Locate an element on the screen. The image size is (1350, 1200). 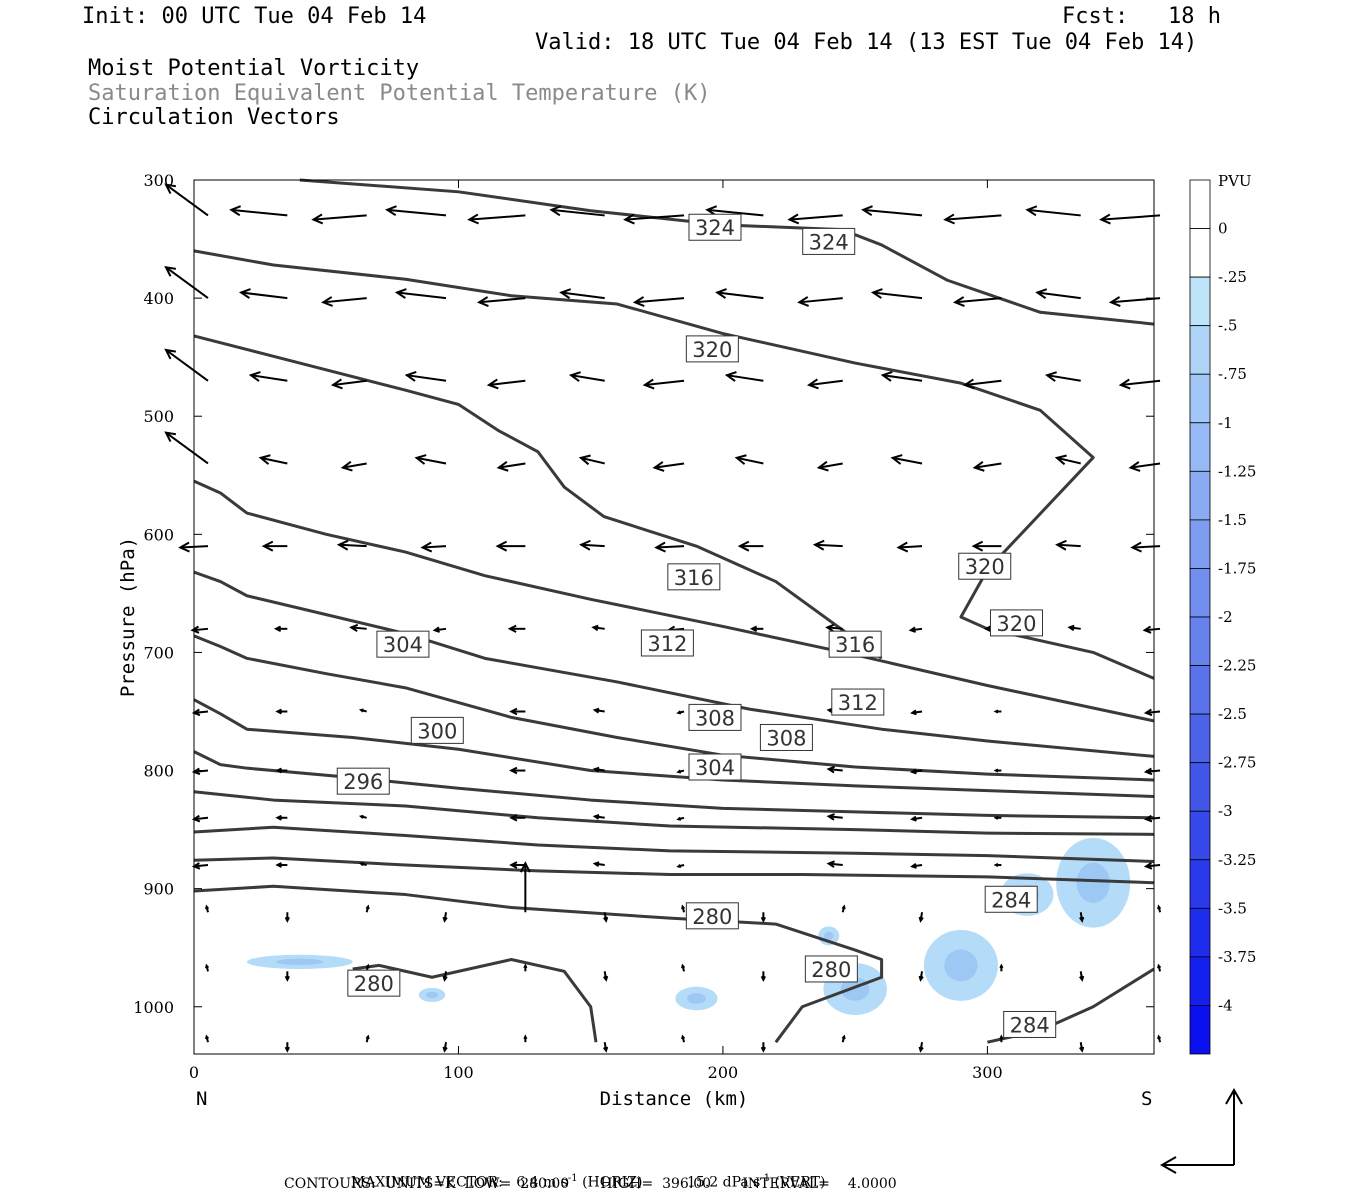
colorbar-label: -2.75 is located at coordinates (1237, 763).